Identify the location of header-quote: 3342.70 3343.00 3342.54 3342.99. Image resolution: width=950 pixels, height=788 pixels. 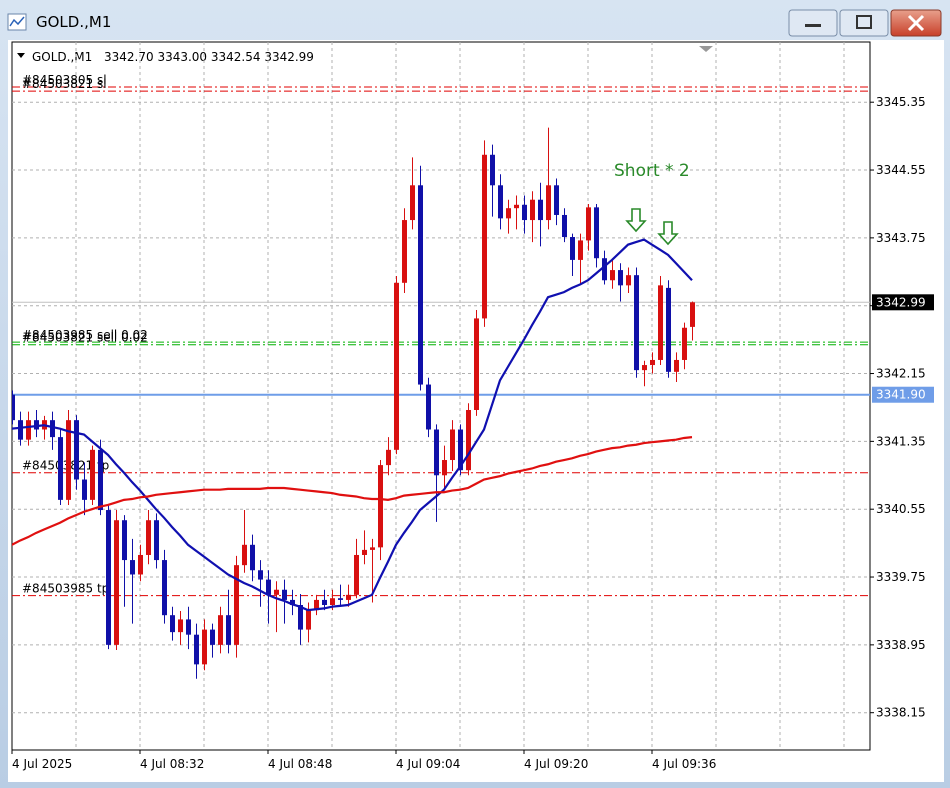
(209, 57).